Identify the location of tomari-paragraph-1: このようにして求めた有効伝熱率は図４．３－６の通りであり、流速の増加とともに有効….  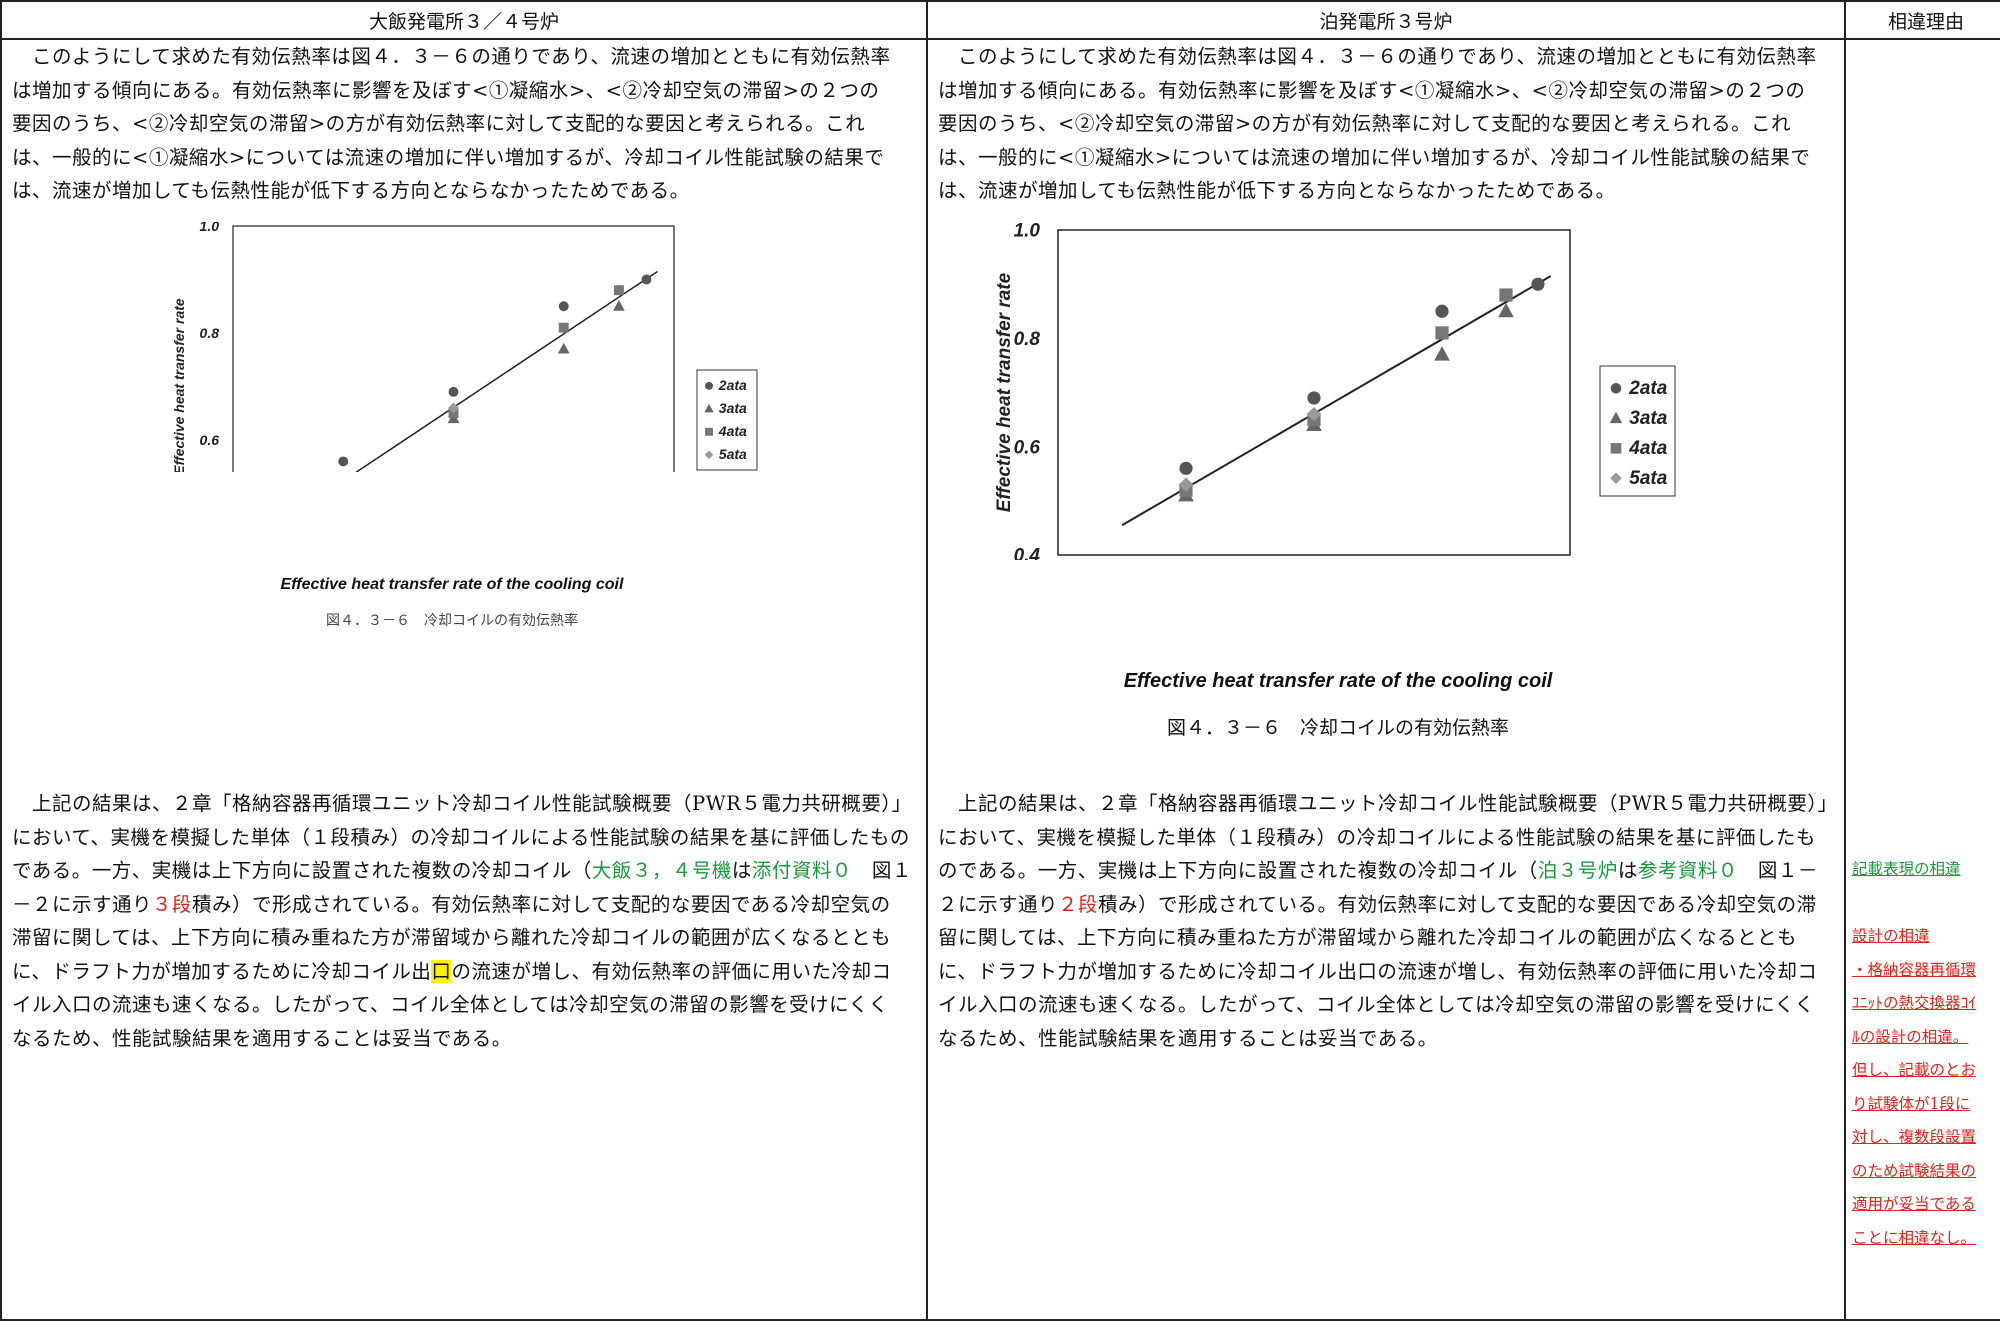
(1377, 124).